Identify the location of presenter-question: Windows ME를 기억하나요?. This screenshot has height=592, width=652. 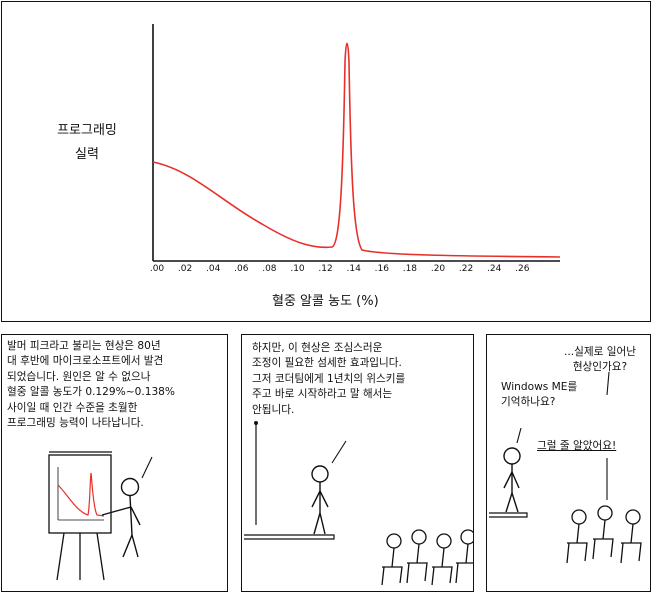
(539, 395).